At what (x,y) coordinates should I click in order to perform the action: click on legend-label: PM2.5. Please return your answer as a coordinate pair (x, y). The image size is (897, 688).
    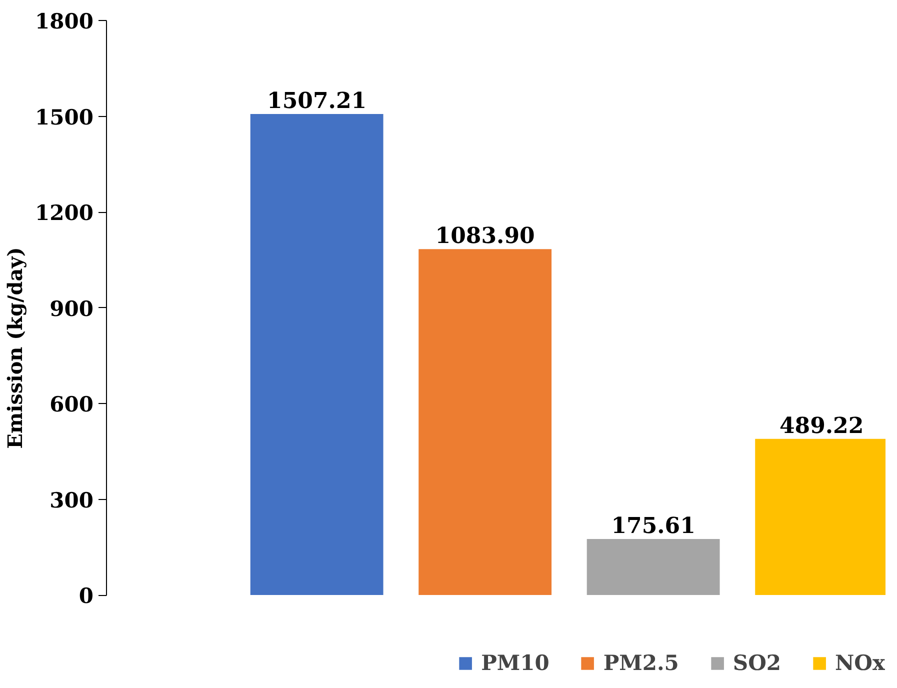
    Looking at the image, I should click on (641, 662).